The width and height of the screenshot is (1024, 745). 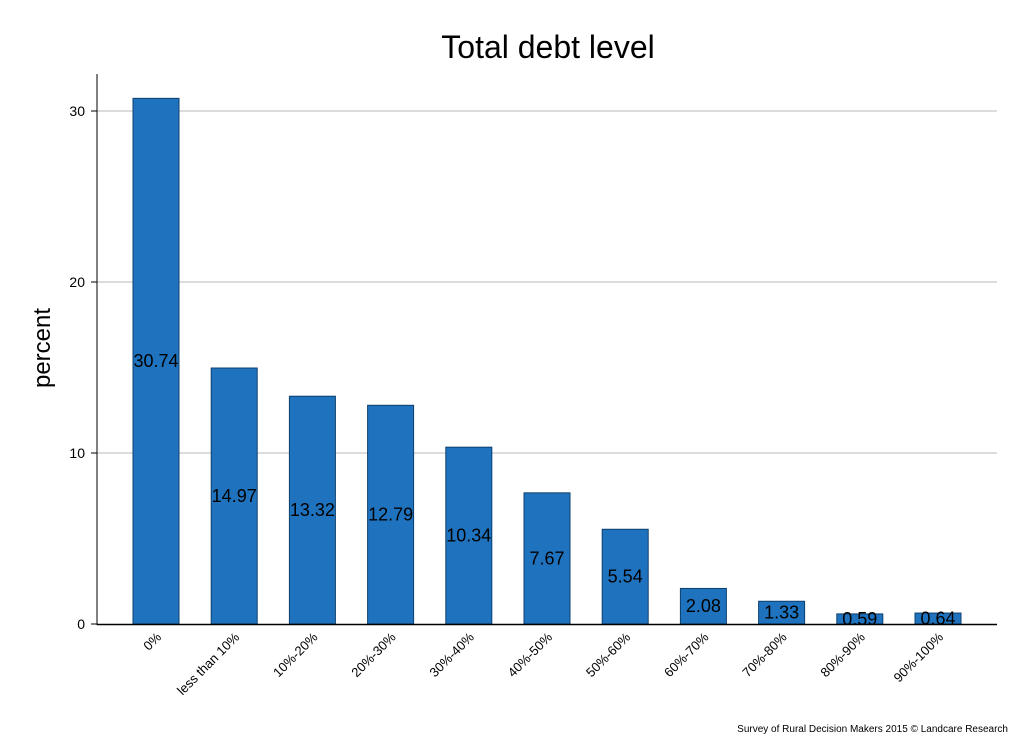 I want to click on x-tick-label: 70%-80%, so click(x=764, y=654).